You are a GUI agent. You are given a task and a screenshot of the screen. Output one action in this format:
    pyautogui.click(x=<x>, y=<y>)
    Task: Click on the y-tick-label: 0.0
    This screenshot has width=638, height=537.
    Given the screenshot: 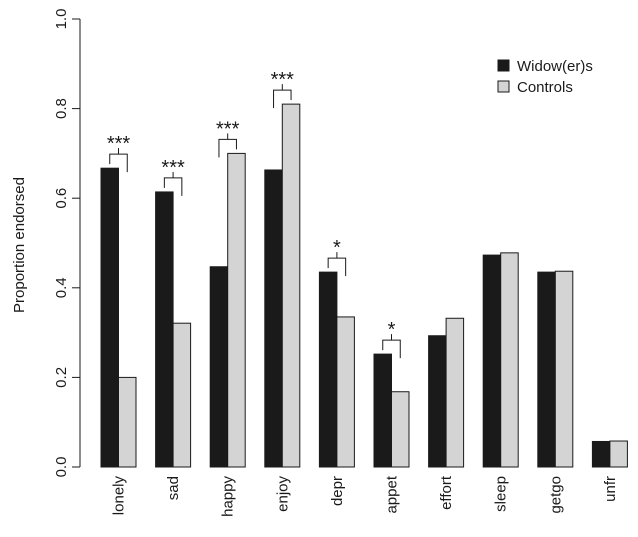 What is the action you would take?
    pyautogui.click(x=61, y=467)
    